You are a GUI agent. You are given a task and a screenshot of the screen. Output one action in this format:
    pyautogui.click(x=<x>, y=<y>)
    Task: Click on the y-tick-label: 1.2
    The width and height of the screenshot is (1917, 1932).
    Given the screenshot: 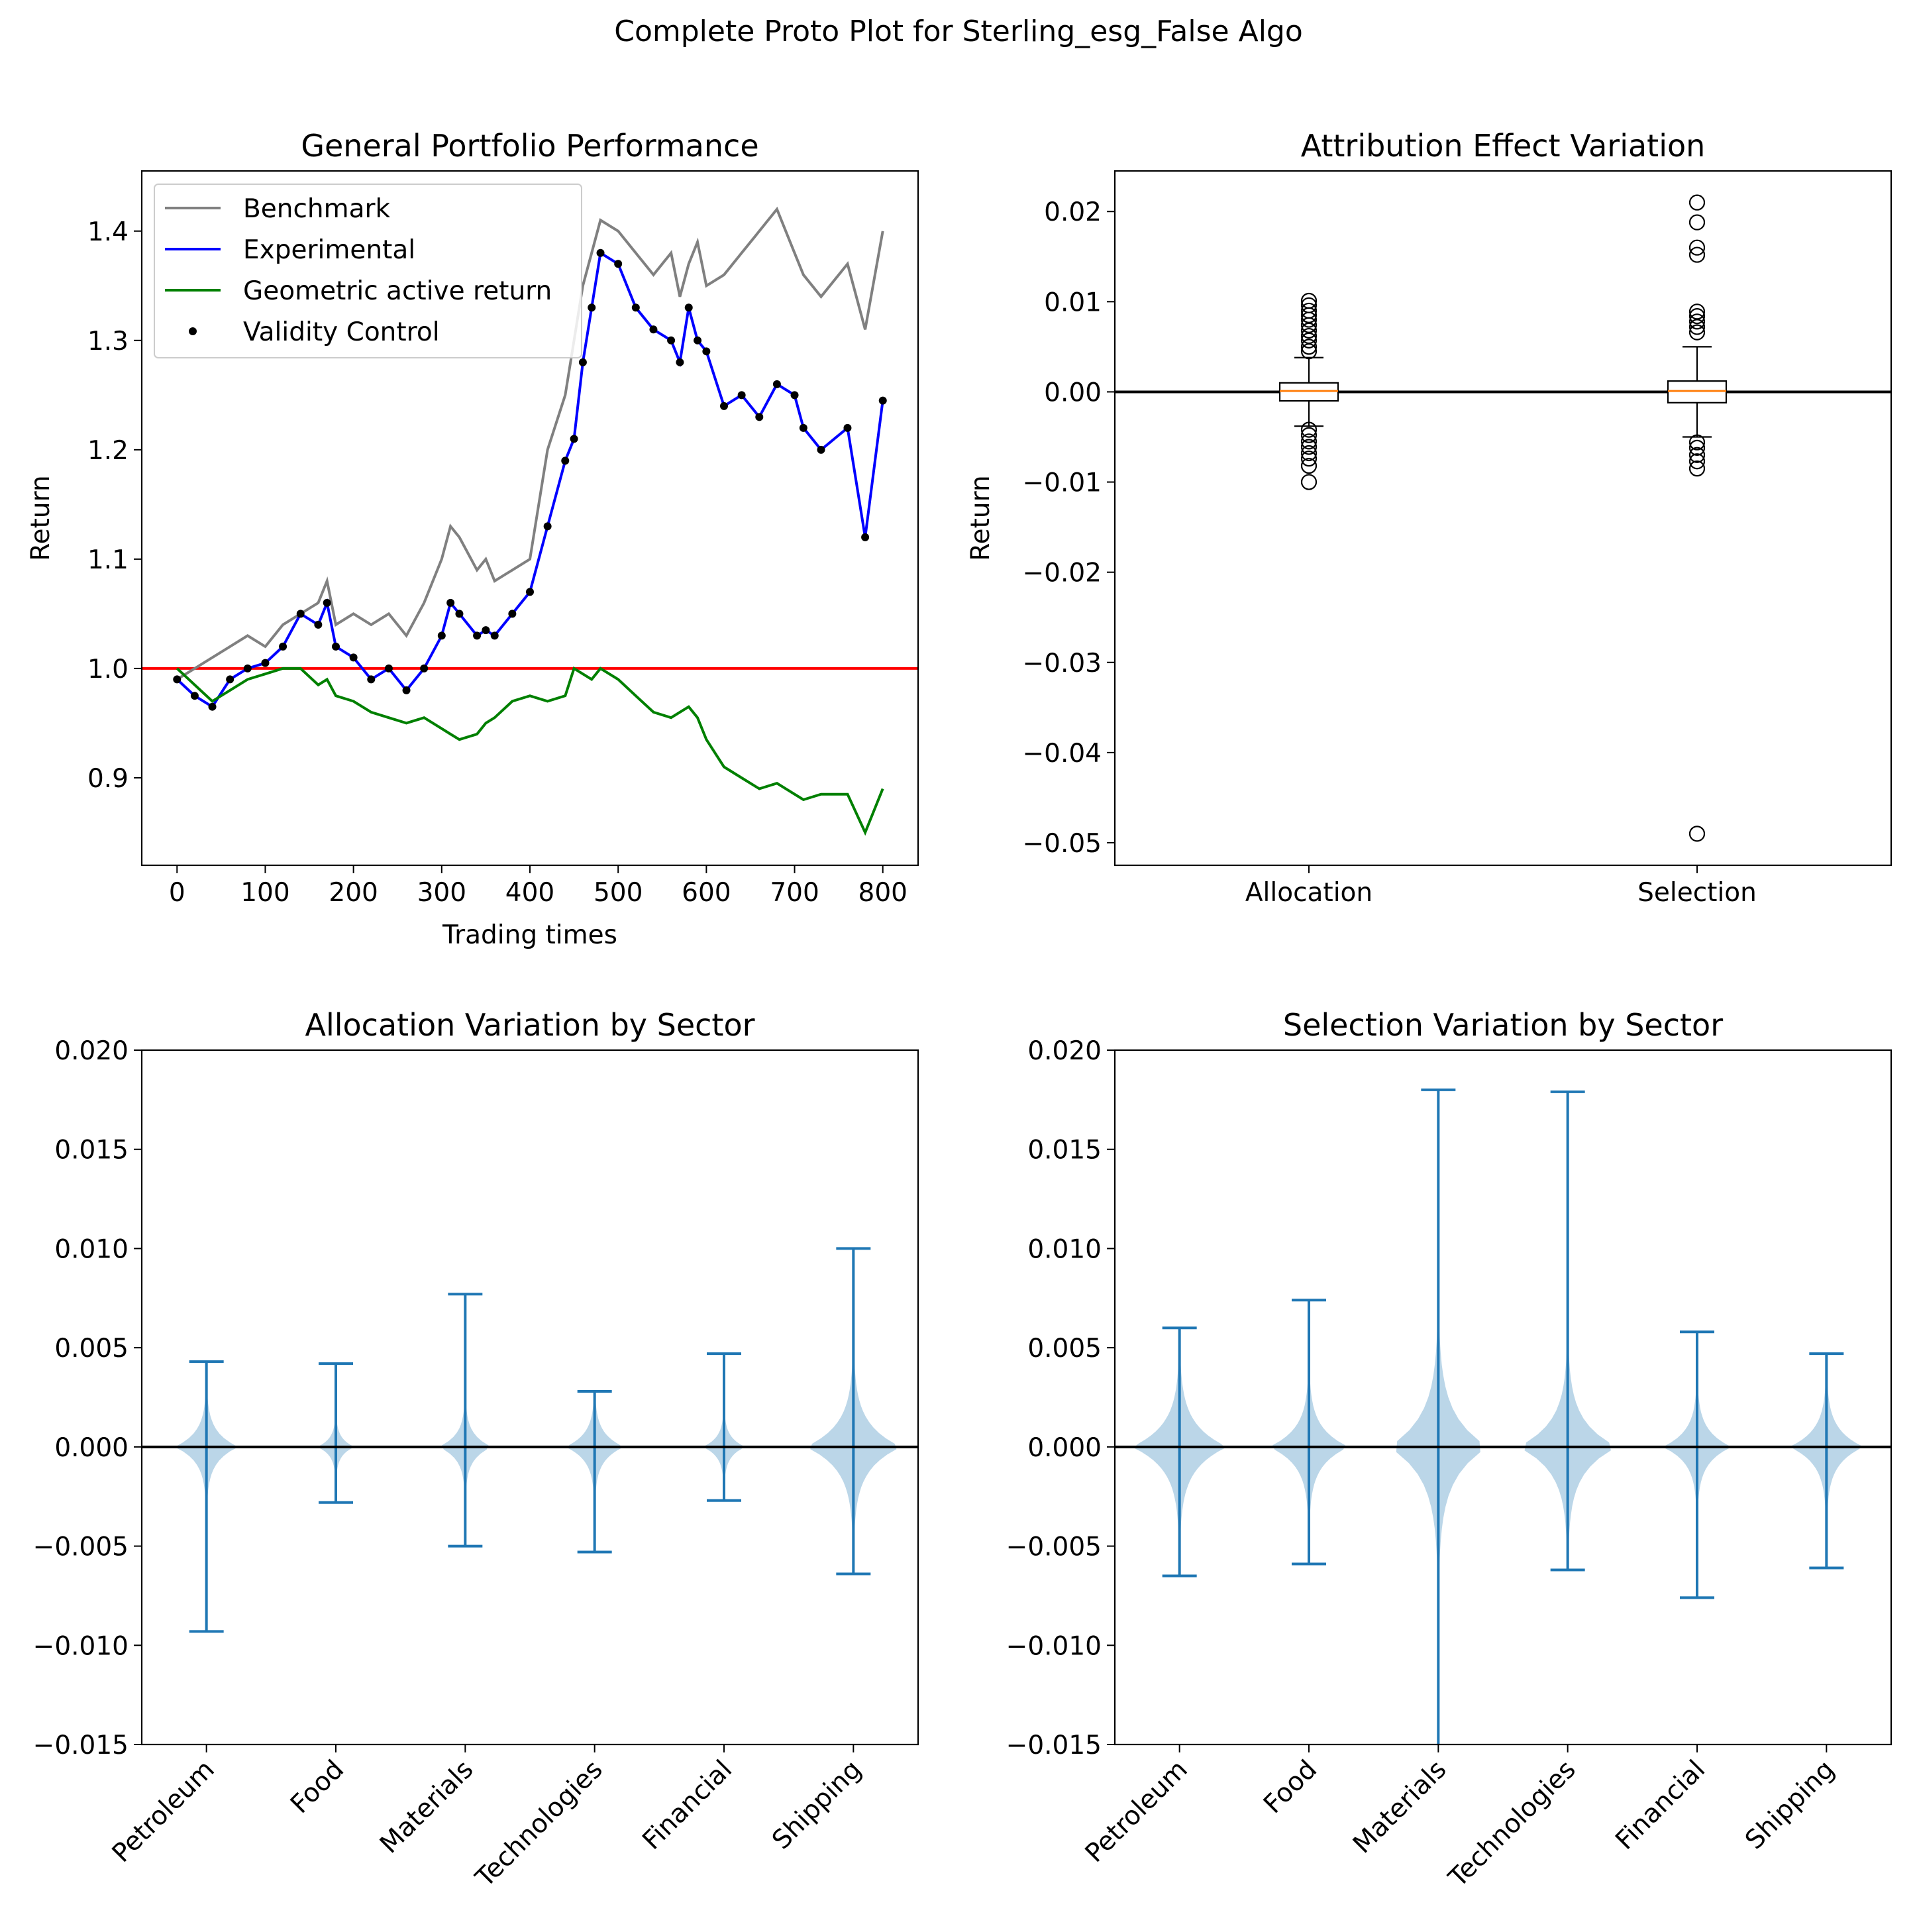 What is the action you would take?
    pyautogui.click(x=108, y=451)
    